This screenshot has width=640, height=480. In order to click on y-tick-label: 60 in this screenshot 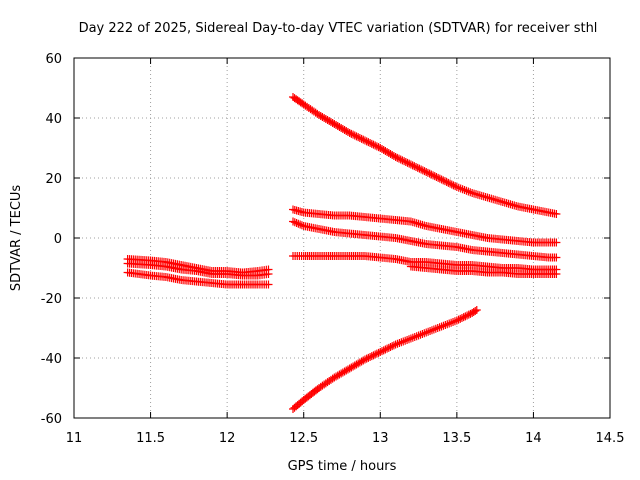, I will do `click(53, 59)`.